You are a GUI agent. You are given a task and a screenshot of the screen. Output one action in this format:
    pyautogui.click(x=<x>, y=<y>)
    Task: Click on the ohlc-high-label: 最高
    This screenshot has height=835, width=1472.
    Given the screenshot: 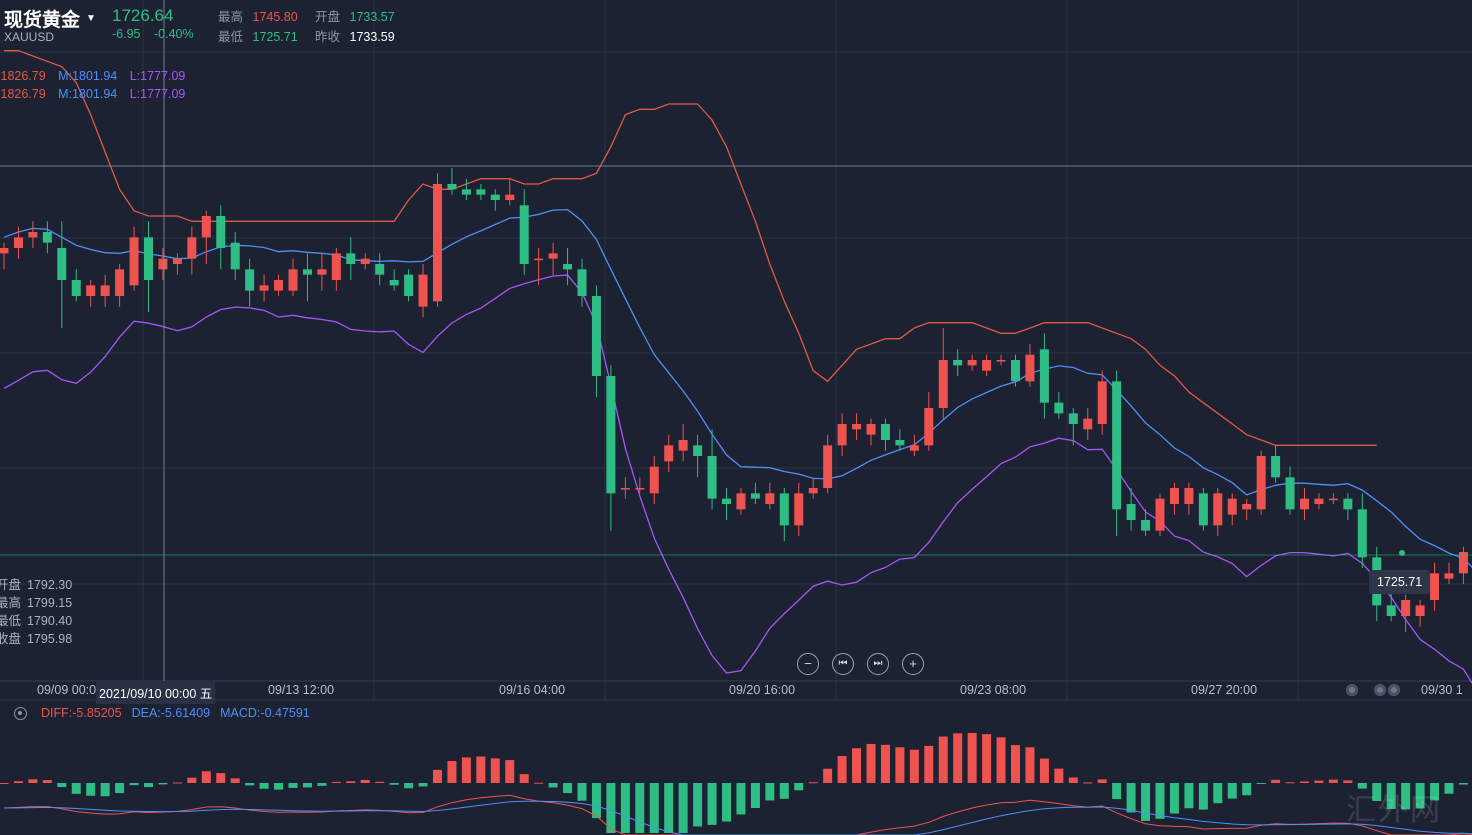 What is the action you would take?
    pyautogui.click(x=11, y=603)
    